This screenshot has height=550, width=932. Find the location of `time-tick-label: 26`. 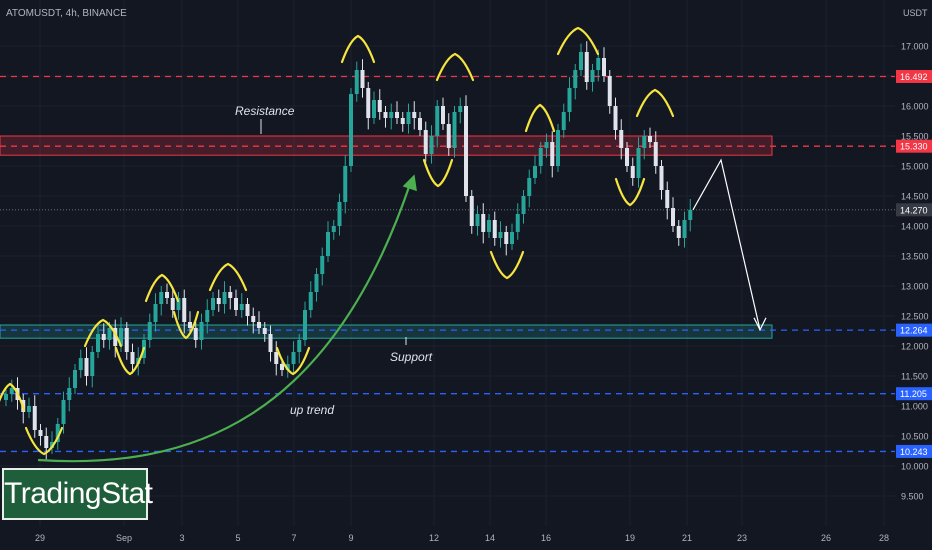

time-tick-label: 26 is located at coordinates (826, 538).